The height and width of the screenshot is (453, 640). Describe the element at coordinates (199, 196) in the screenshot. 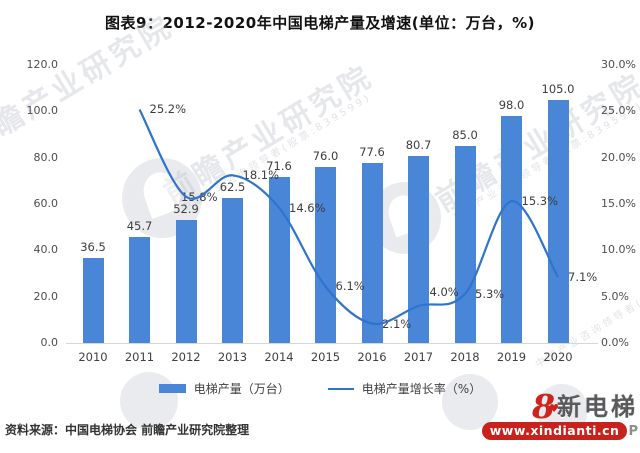

I see `growth-value-label: 15.8%` at that location.